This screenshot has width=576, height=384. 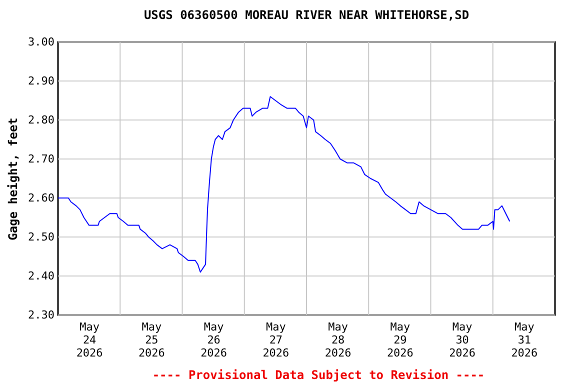 I want to click on text: ---- Provisional Data Subject to Revision ----, so click(x=318, y=375).